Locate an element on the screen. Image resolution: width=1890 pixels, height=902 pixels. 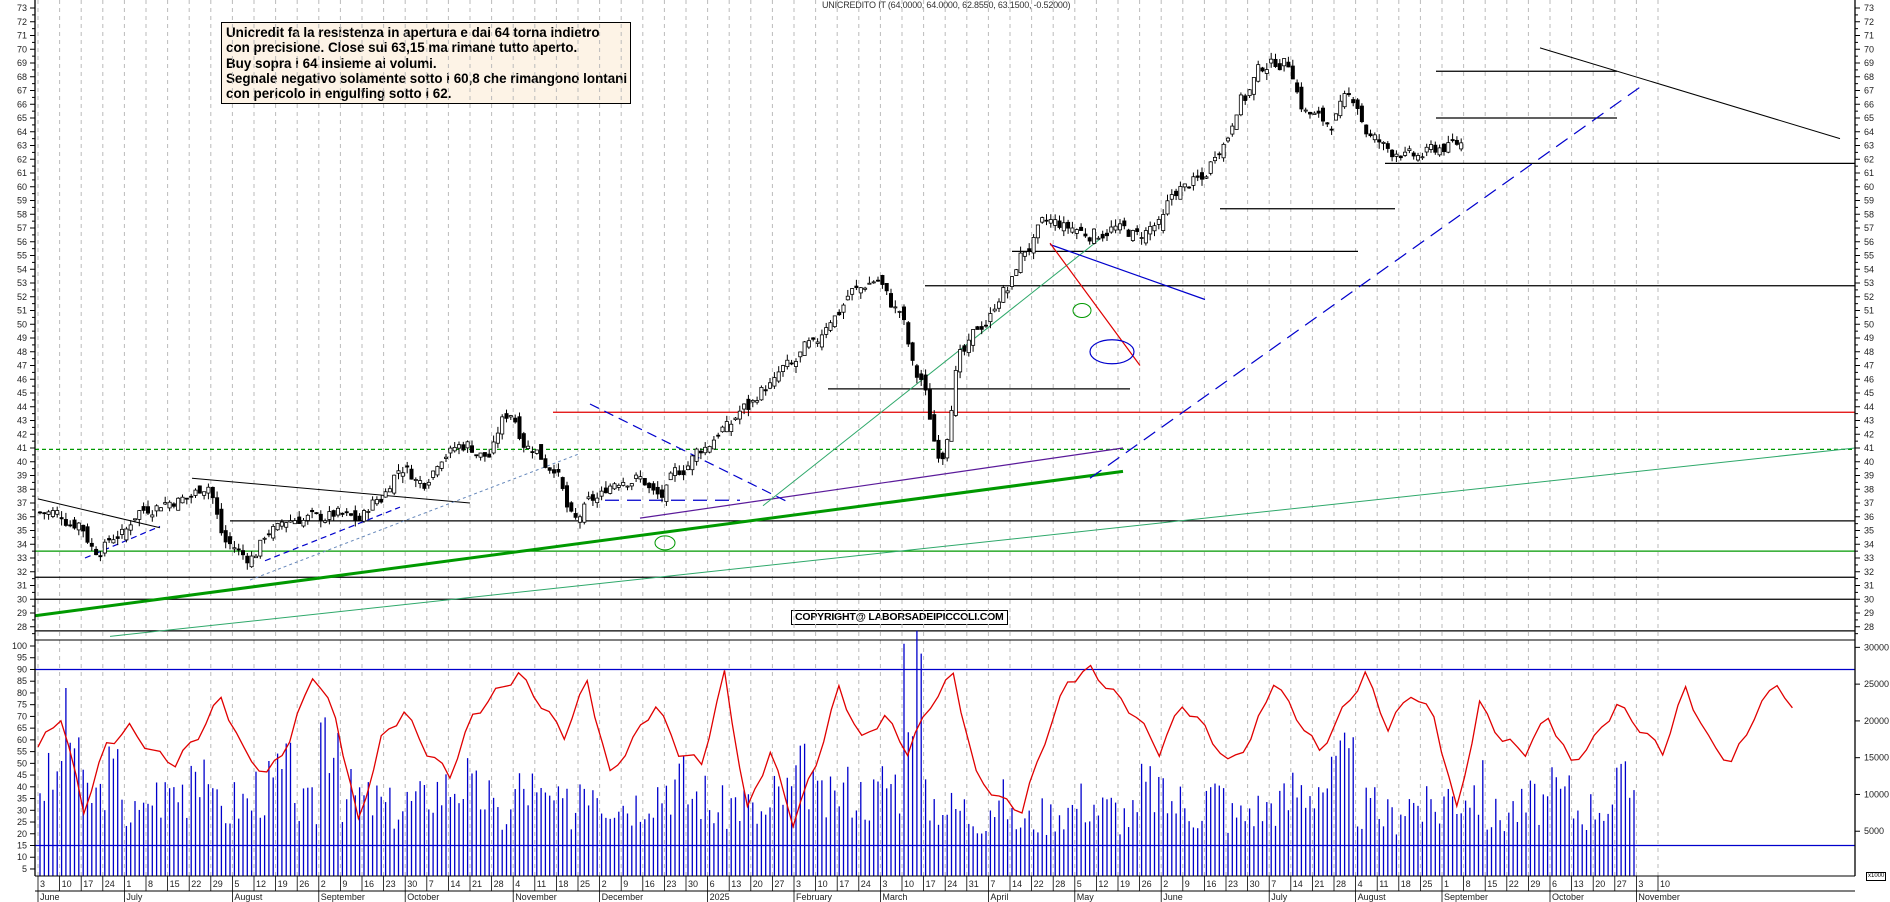
x-month-label: August is located at coordinates (1372, 897).